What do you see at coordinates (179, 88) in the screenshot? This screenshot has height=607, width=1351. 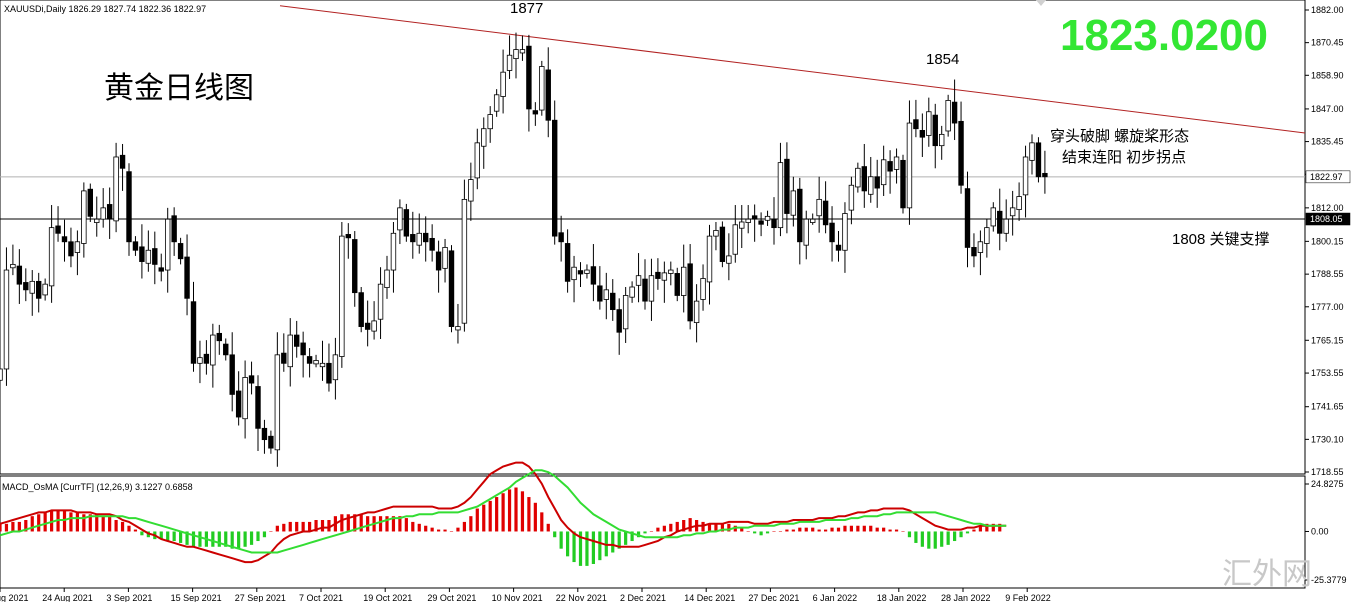 I see `chart-title-cn: 黄金日线图` at bounding box center [179, 88].